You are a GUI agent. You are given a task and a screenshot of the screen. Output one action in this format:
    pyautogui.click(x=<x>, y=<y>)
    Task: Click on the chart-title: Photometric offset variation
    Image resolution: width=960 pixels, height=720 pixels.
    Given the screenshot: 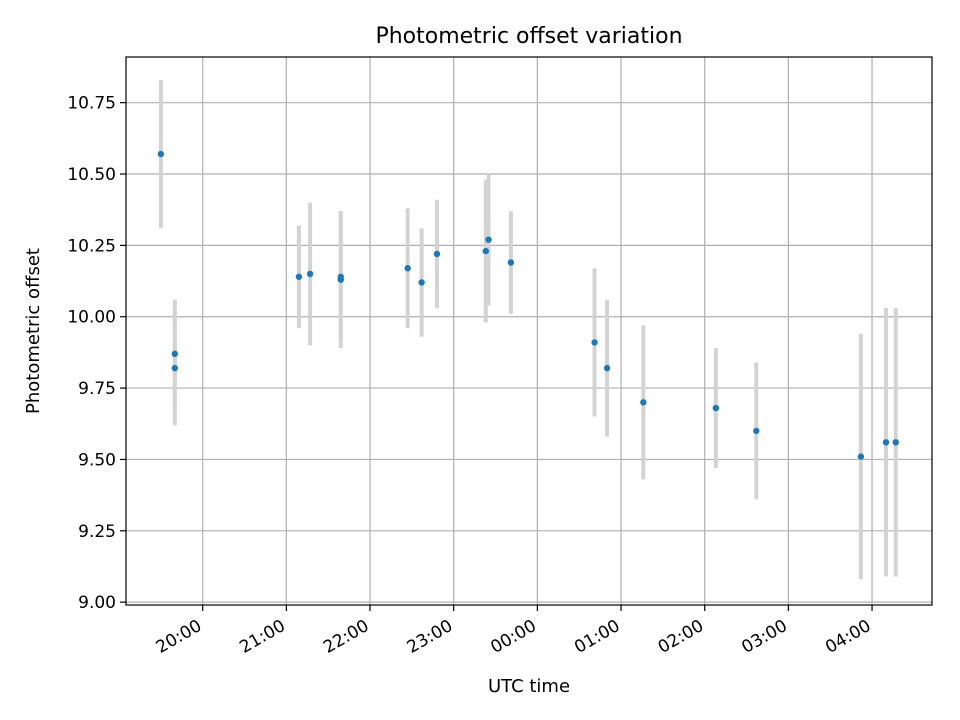 What is the action you would take?
    pyautogui.click(x=528, y=36)
    